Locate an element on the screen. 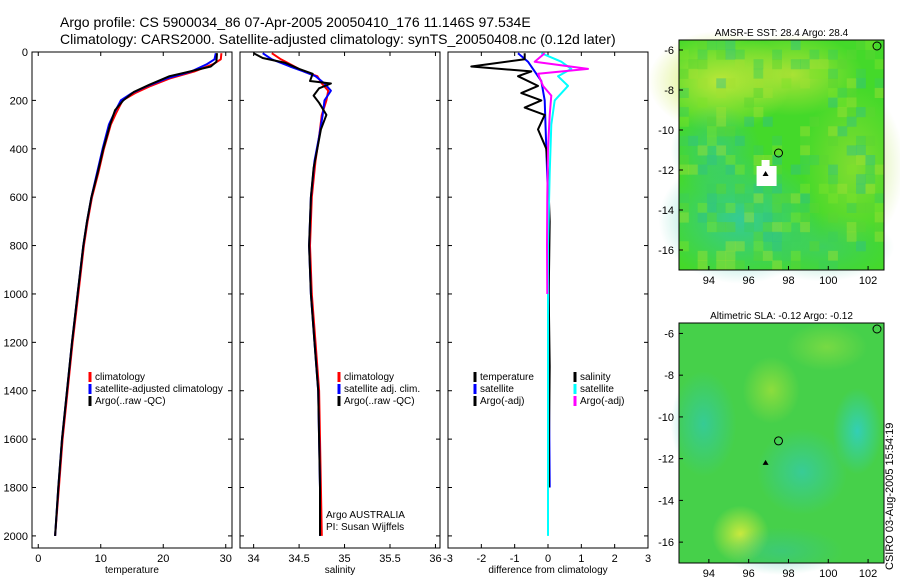 This screenshot has height=580, width=900. sla-ytick-label: -8 is located at coordinates (669, 376).